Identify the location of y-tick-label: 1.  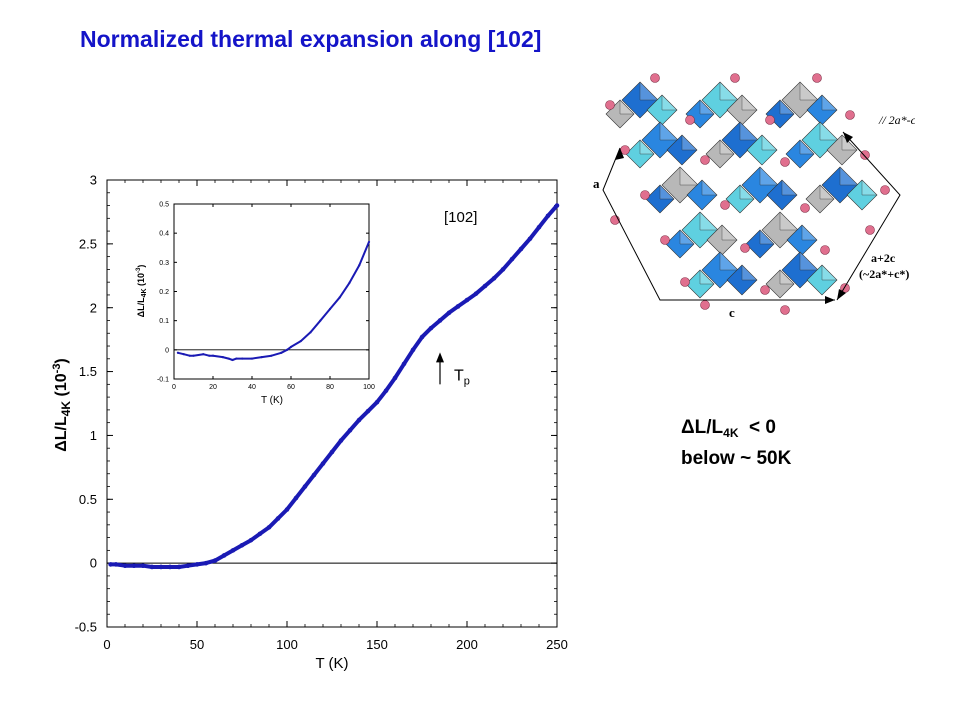
(93, 435).